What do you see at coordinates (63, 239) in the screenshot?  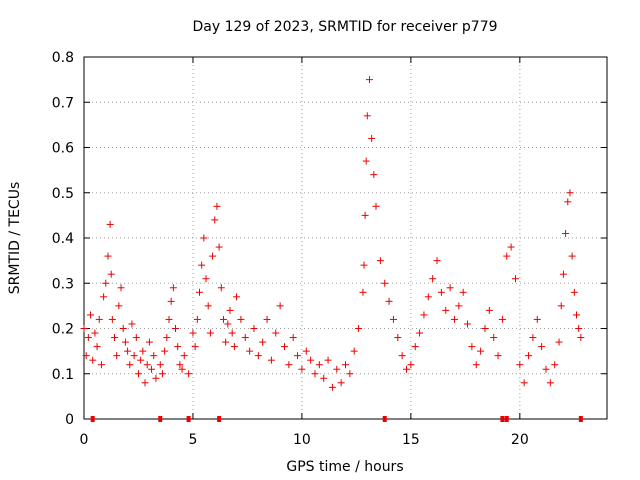 I see `y-tick-labels: 0 0.1 0.2 0.3 0.4 0.5 0.6 0.7 0.8` at bounding box center [63, 239].